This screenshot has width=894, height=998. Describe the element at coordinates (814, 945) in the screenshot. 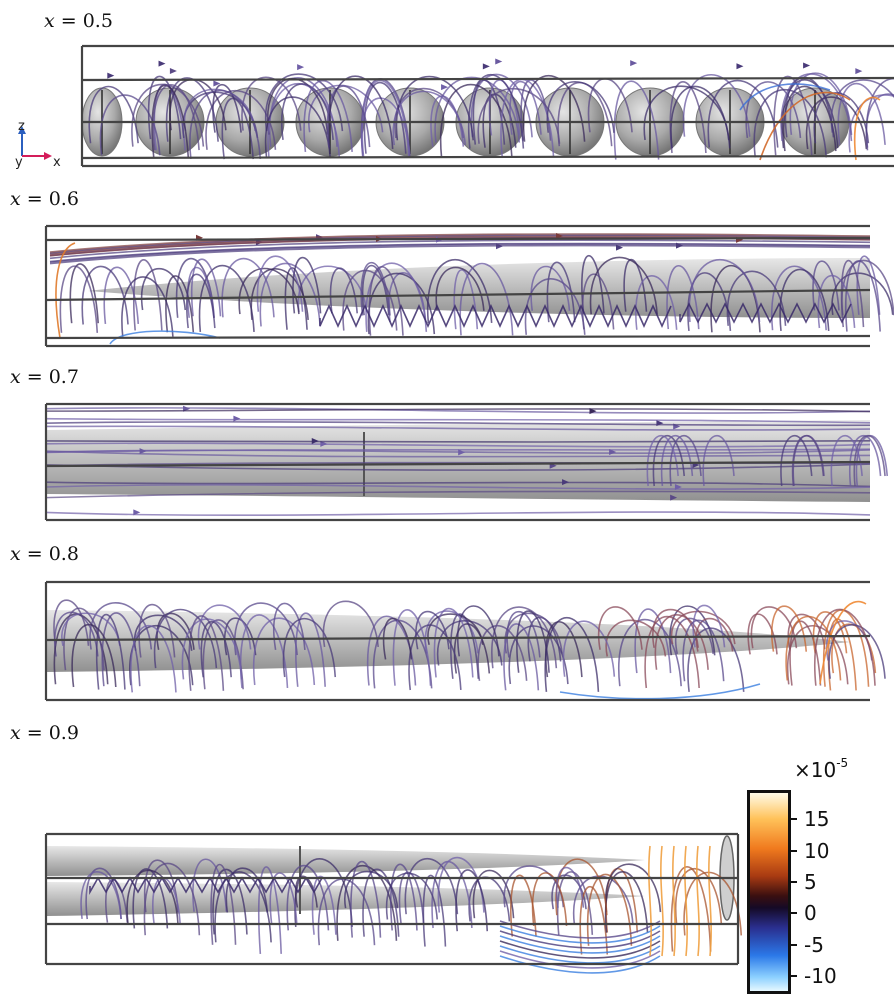

I see `colorbar-tick-label: -5` at that location.